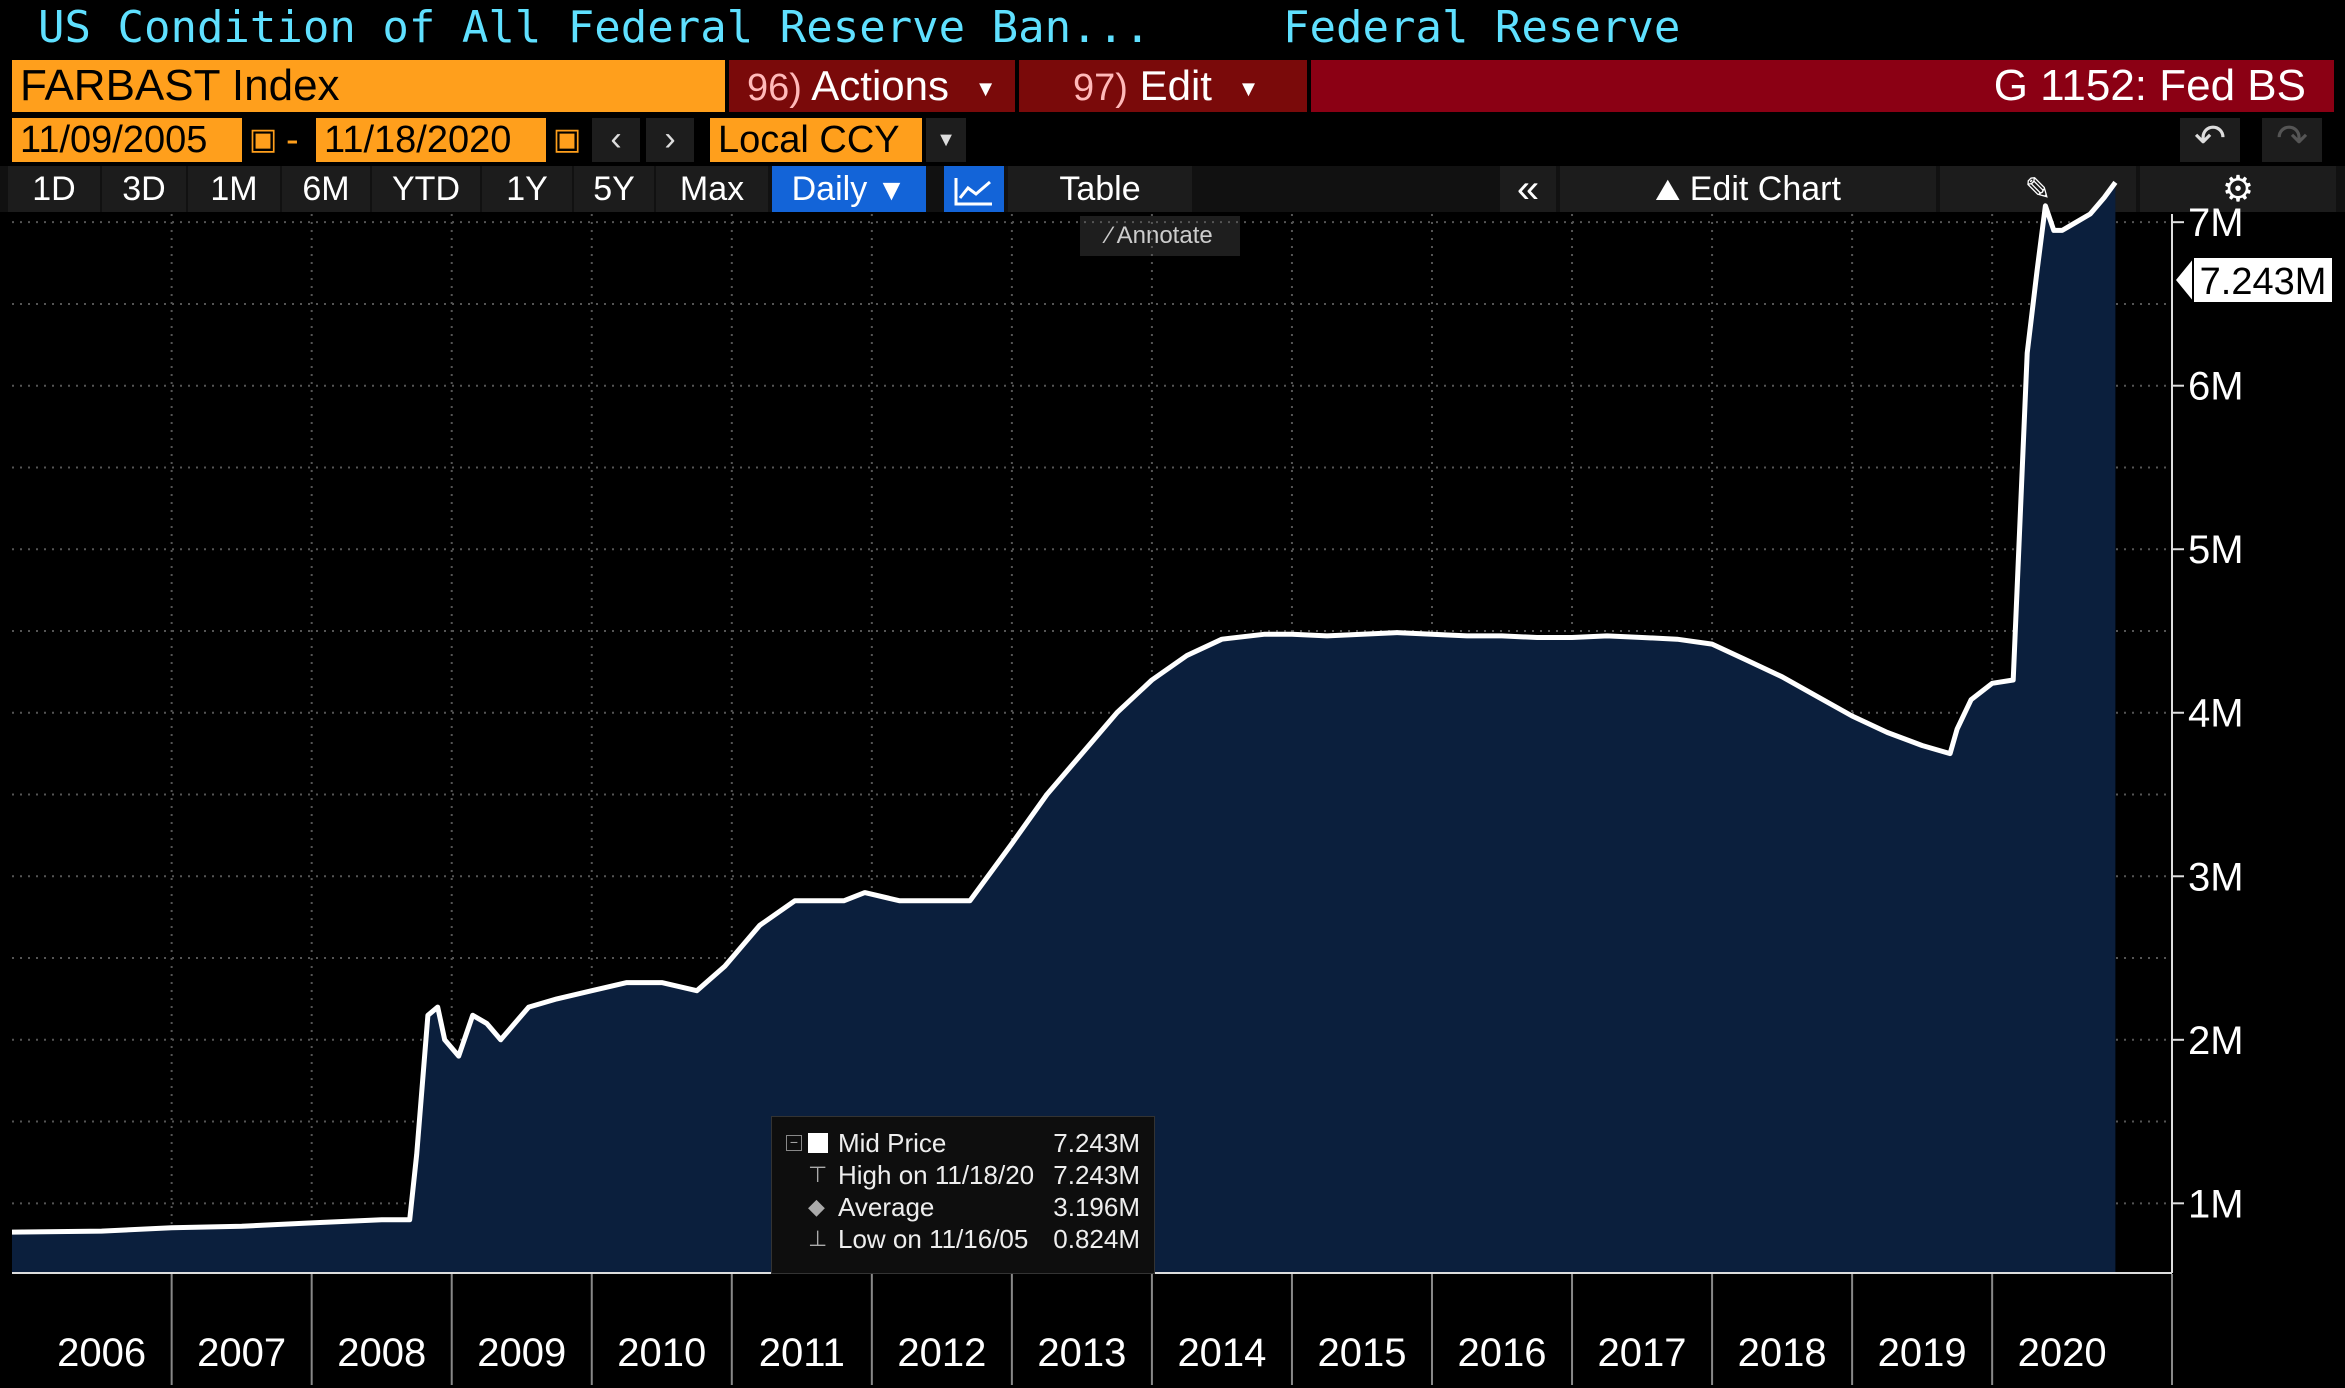 The height and width of the screenshot is (1388, 2345). What do you see at coordinates (818, 1143) in the screenshot?
I see `series-swatch` at bounding box center [818, 1143].